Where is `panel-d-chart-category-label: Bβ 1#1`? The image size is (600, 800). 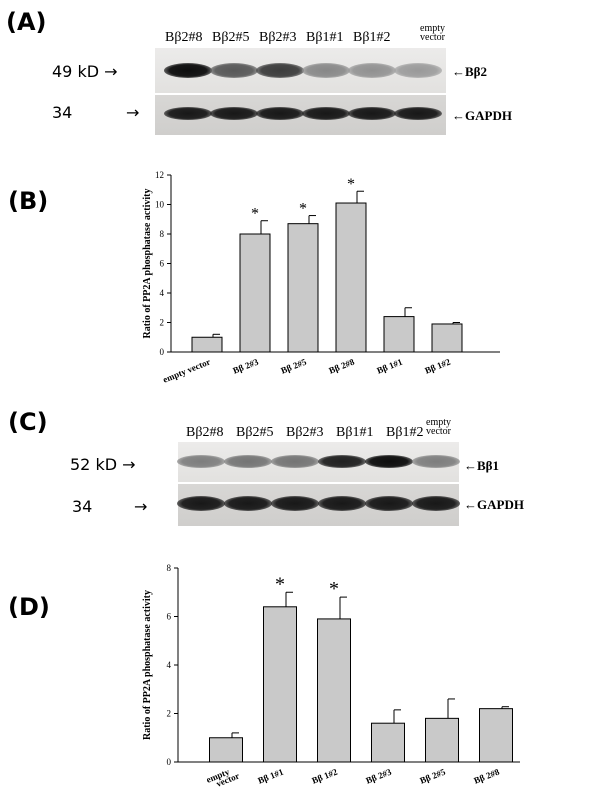
panel-d-chart-category-label: Bβ 1#1 is located at coordinates (270, 775).